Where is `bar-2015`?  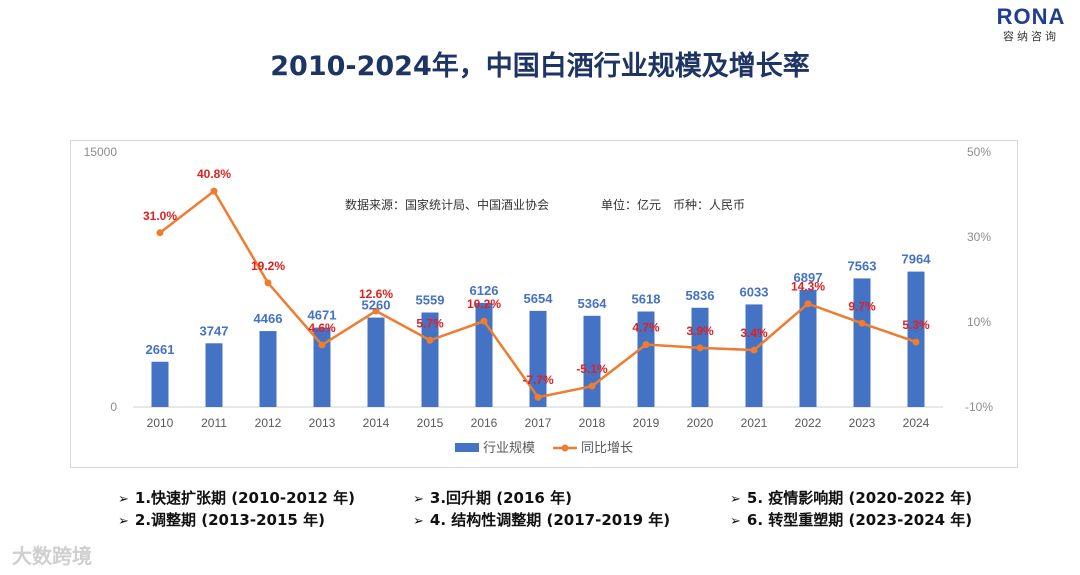
bar-2015 is located at coordinates (430, 359).